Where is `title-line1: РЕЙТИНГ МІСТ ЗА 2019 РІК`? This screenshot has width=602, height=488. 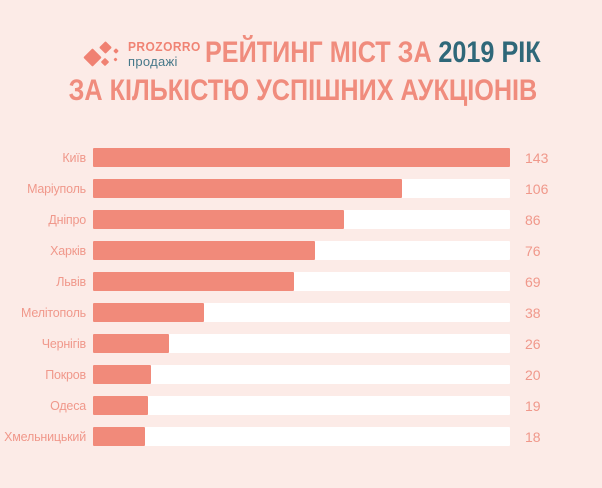
title-line1: РЕЙТИНГ МІСТ ЗА 2019 РІК is located at coordinates (373, 53).